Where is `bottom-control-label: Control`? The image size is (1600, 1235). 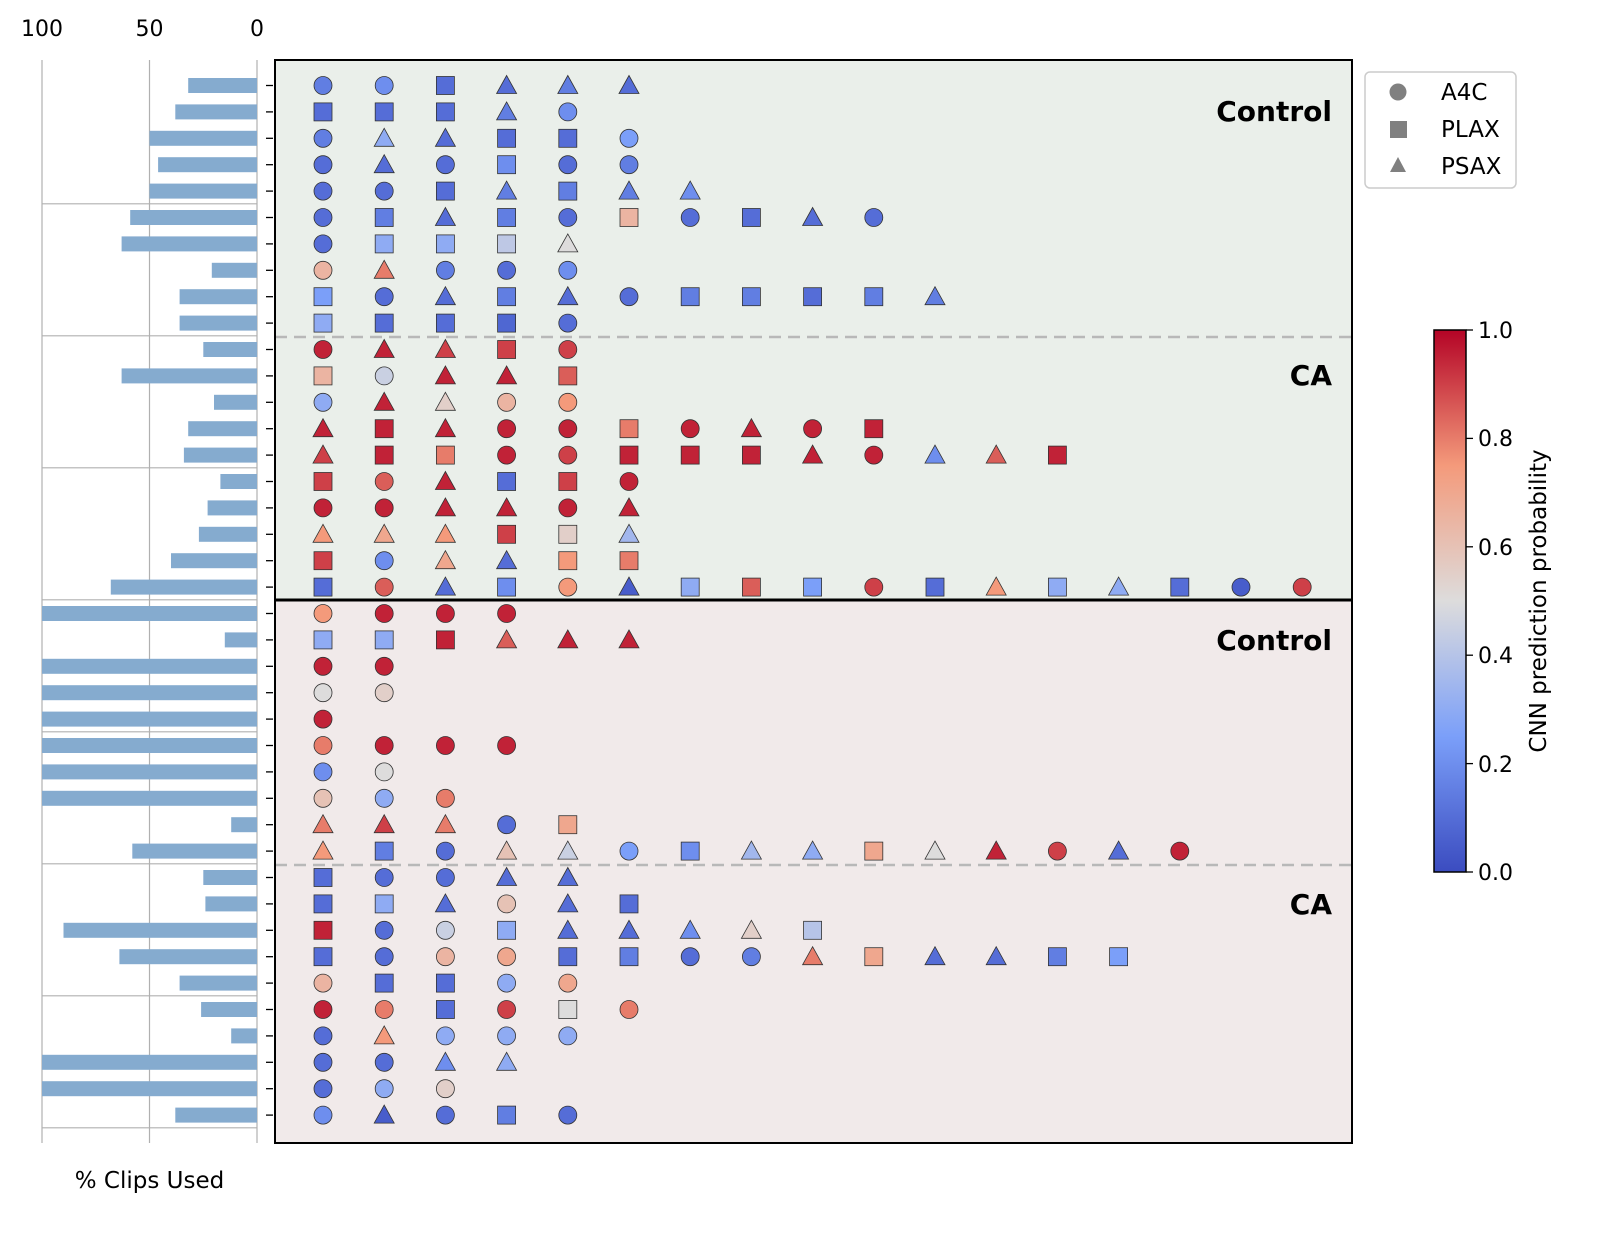
bottom-control-label: Control is located at coordinates (1274, 640).